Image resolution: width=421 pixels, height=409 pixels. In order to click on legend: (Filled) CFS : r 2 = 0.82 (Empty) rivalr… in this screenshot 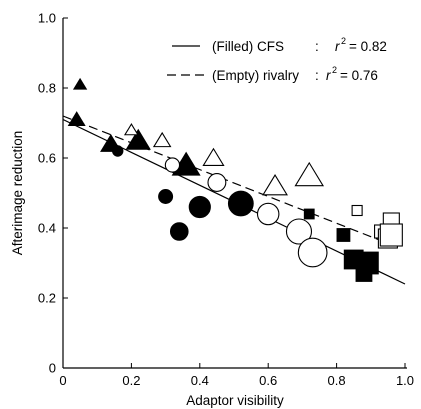, I will do `click(277, 59)`.